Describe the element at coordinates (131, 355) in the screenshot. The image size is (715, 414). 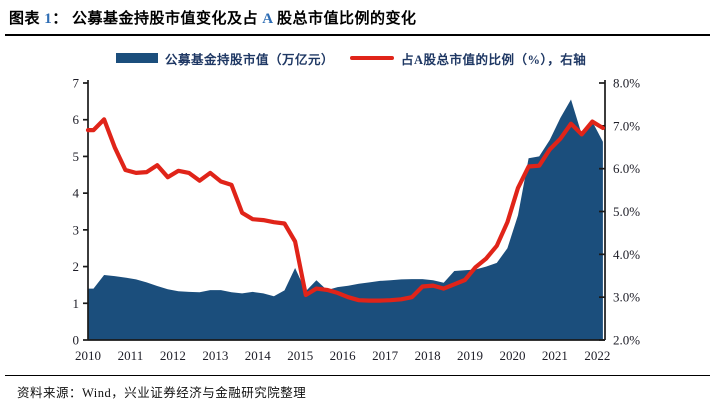
I see `svg-text: 2011` at that location.